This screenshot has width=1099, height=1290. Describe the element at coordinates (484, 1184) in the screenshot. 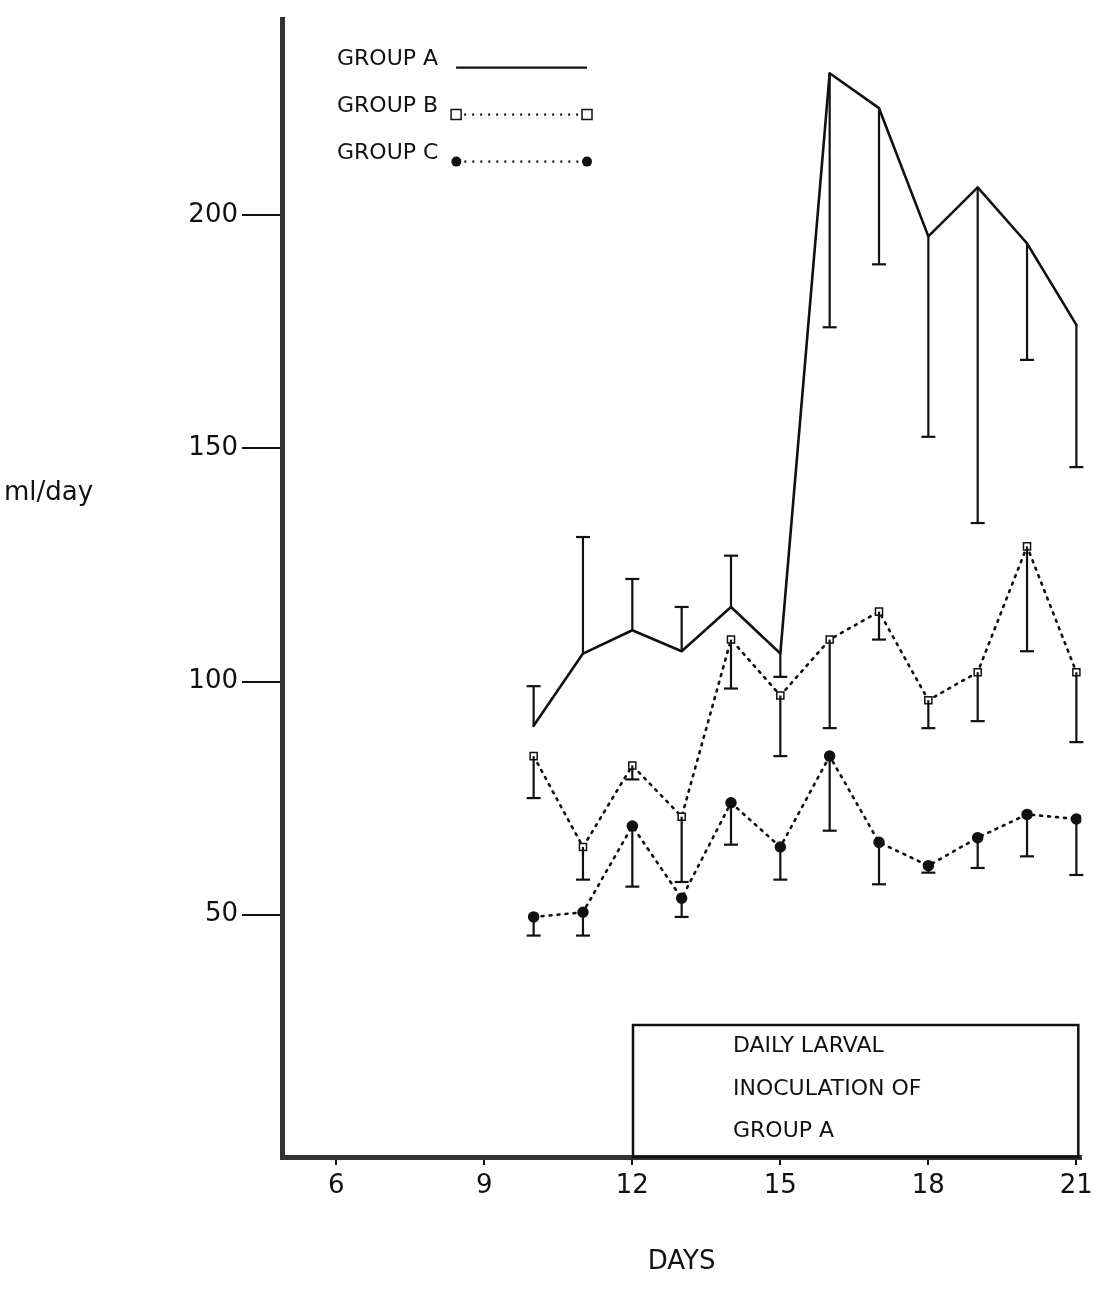

I see `x-tick-label: 9` at that location.